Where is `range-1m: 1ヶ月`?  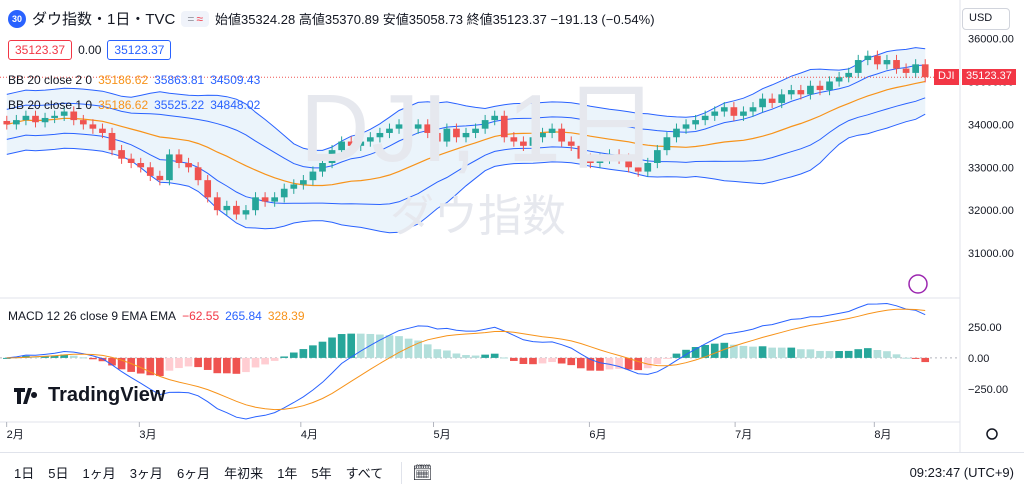
range-1m: 1ヶ月 is located at coordinates (99, 473).